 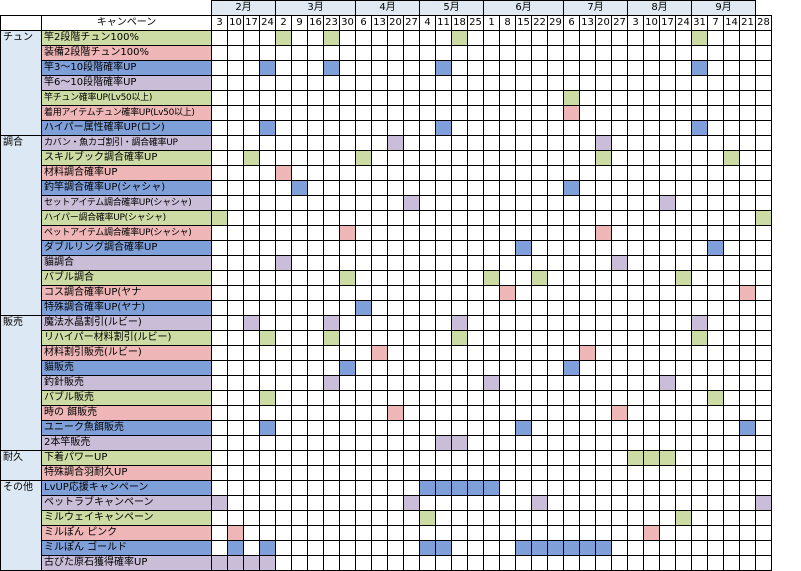 What do you see at coordinates (126, 293) in the screenshot?
I see `campaign-name: コス調合確率UP(ヤナ` at bounding box center [126, 293].